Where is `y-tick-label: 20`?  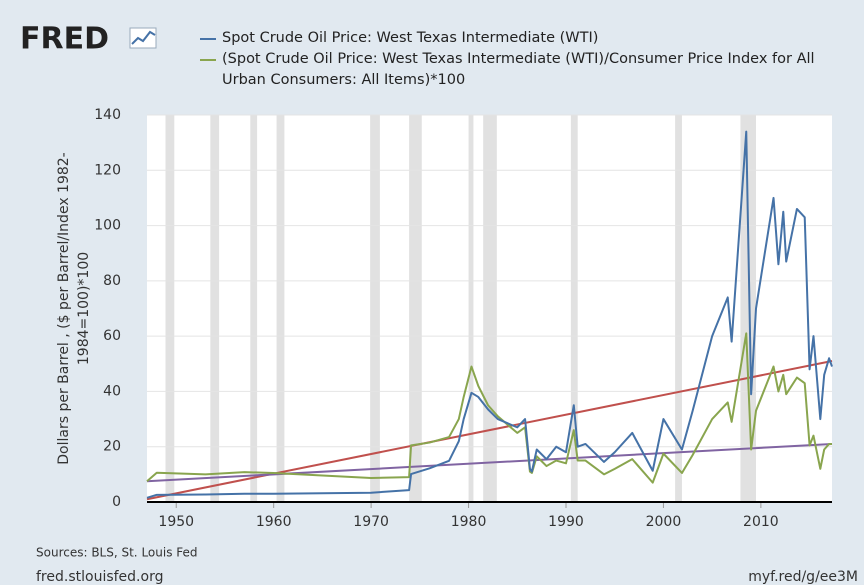
y-tick-label: 20 is located at coordinates (112, 447).